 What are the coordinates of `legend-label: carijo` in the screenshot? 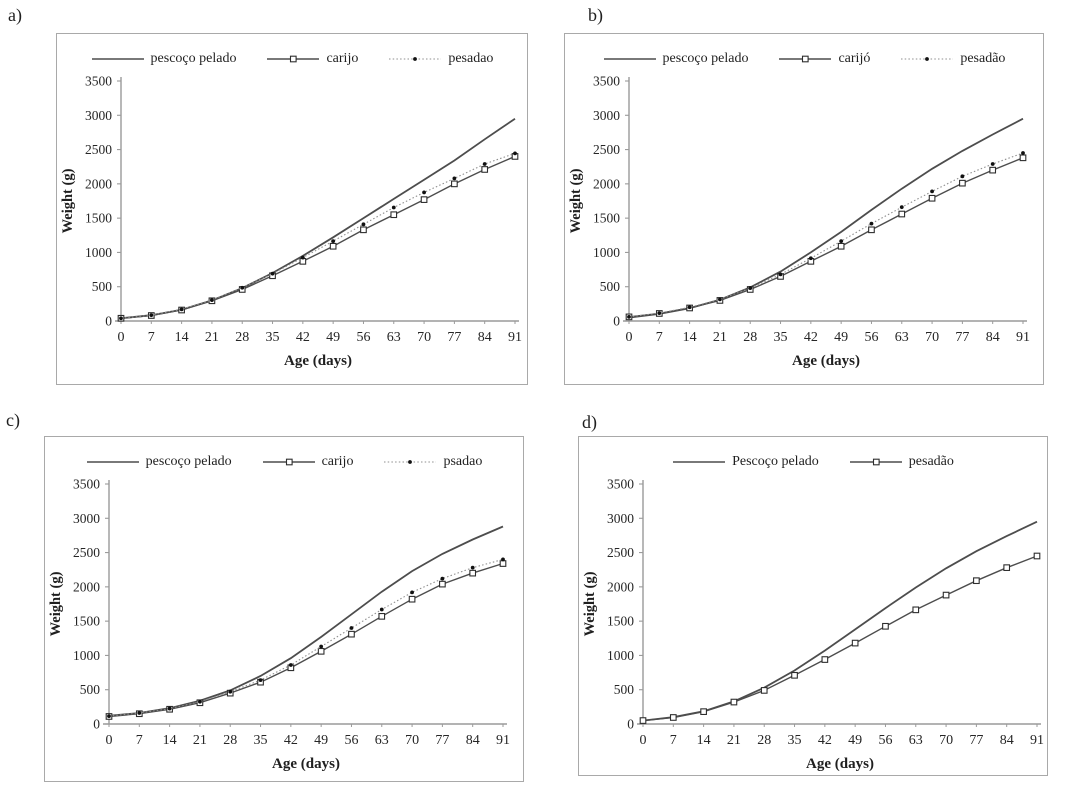 It's located at (342, 58).